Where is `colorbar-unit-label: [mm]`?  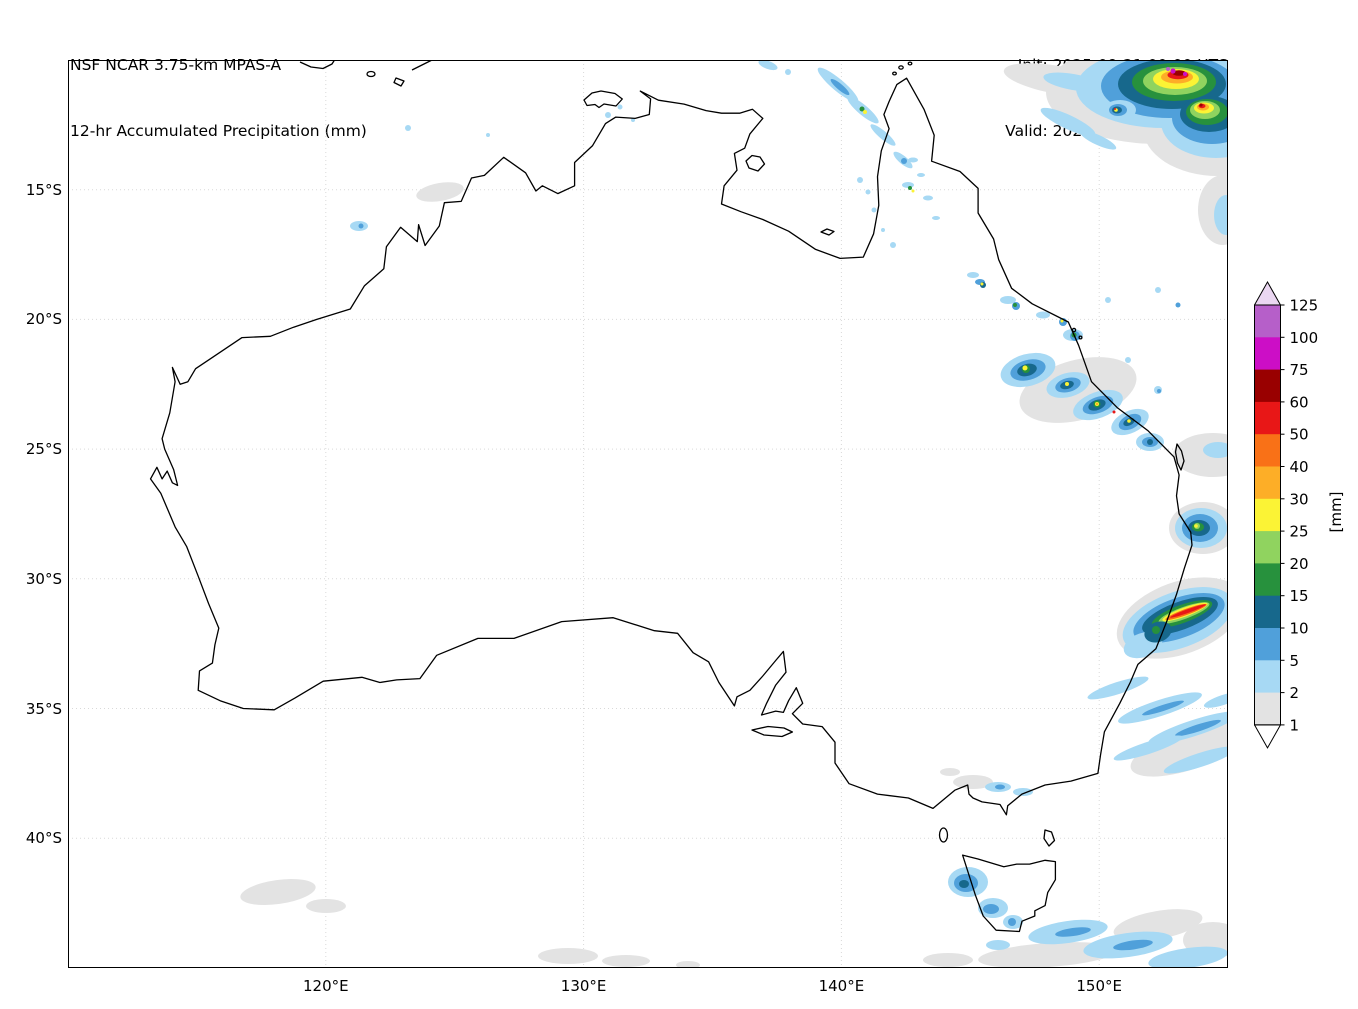 colorbar-unit-label: [mm] is located at coordinates (1336, 512).